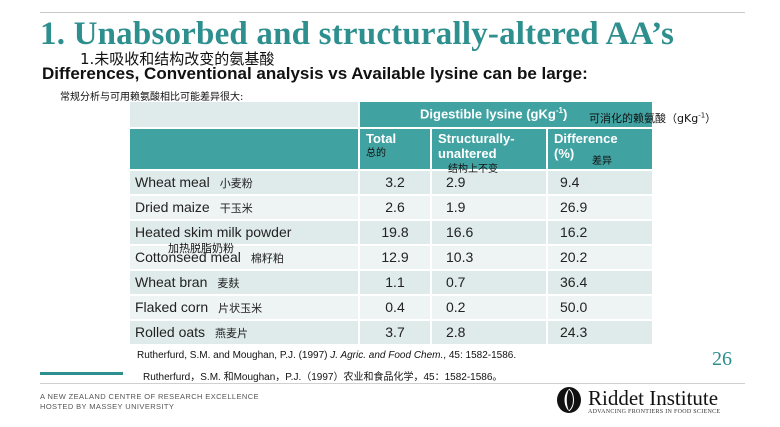 The width and height of the screenshot is (780, 427). Describe the element at coordinates (244, 257) in the screenshot. I see `row-name-cell: Cottonseed meal 棉籽粕` at that location.